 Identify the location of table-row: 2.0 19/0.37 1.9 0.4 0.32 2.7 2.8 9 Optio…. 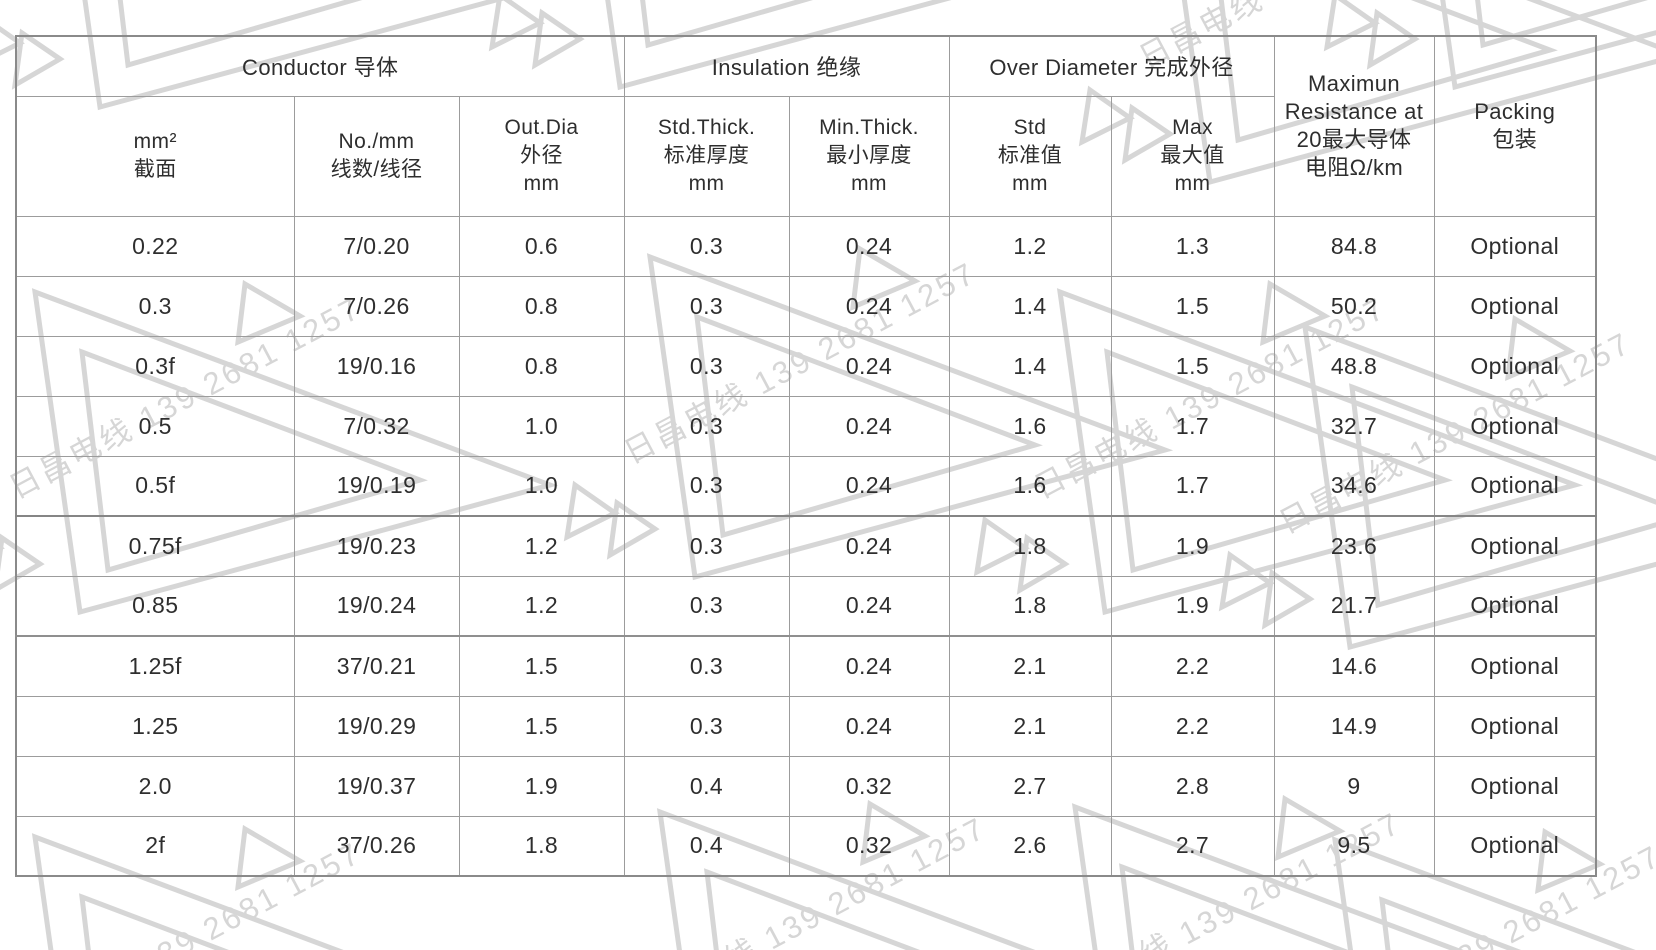
(806, 786).